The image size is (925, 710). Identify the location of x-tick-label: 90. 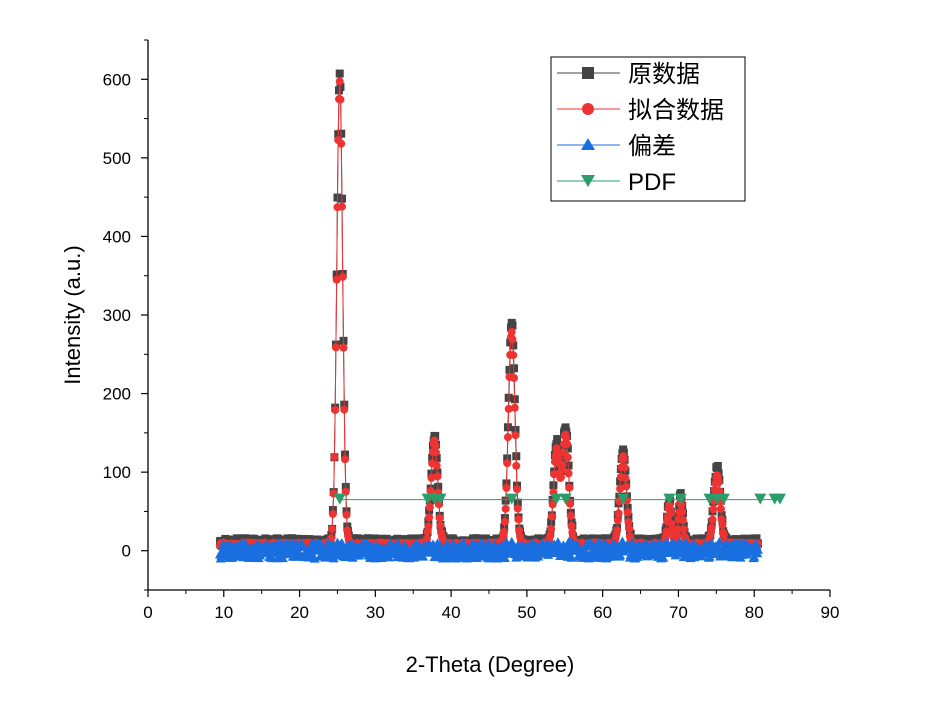
(830, 612).